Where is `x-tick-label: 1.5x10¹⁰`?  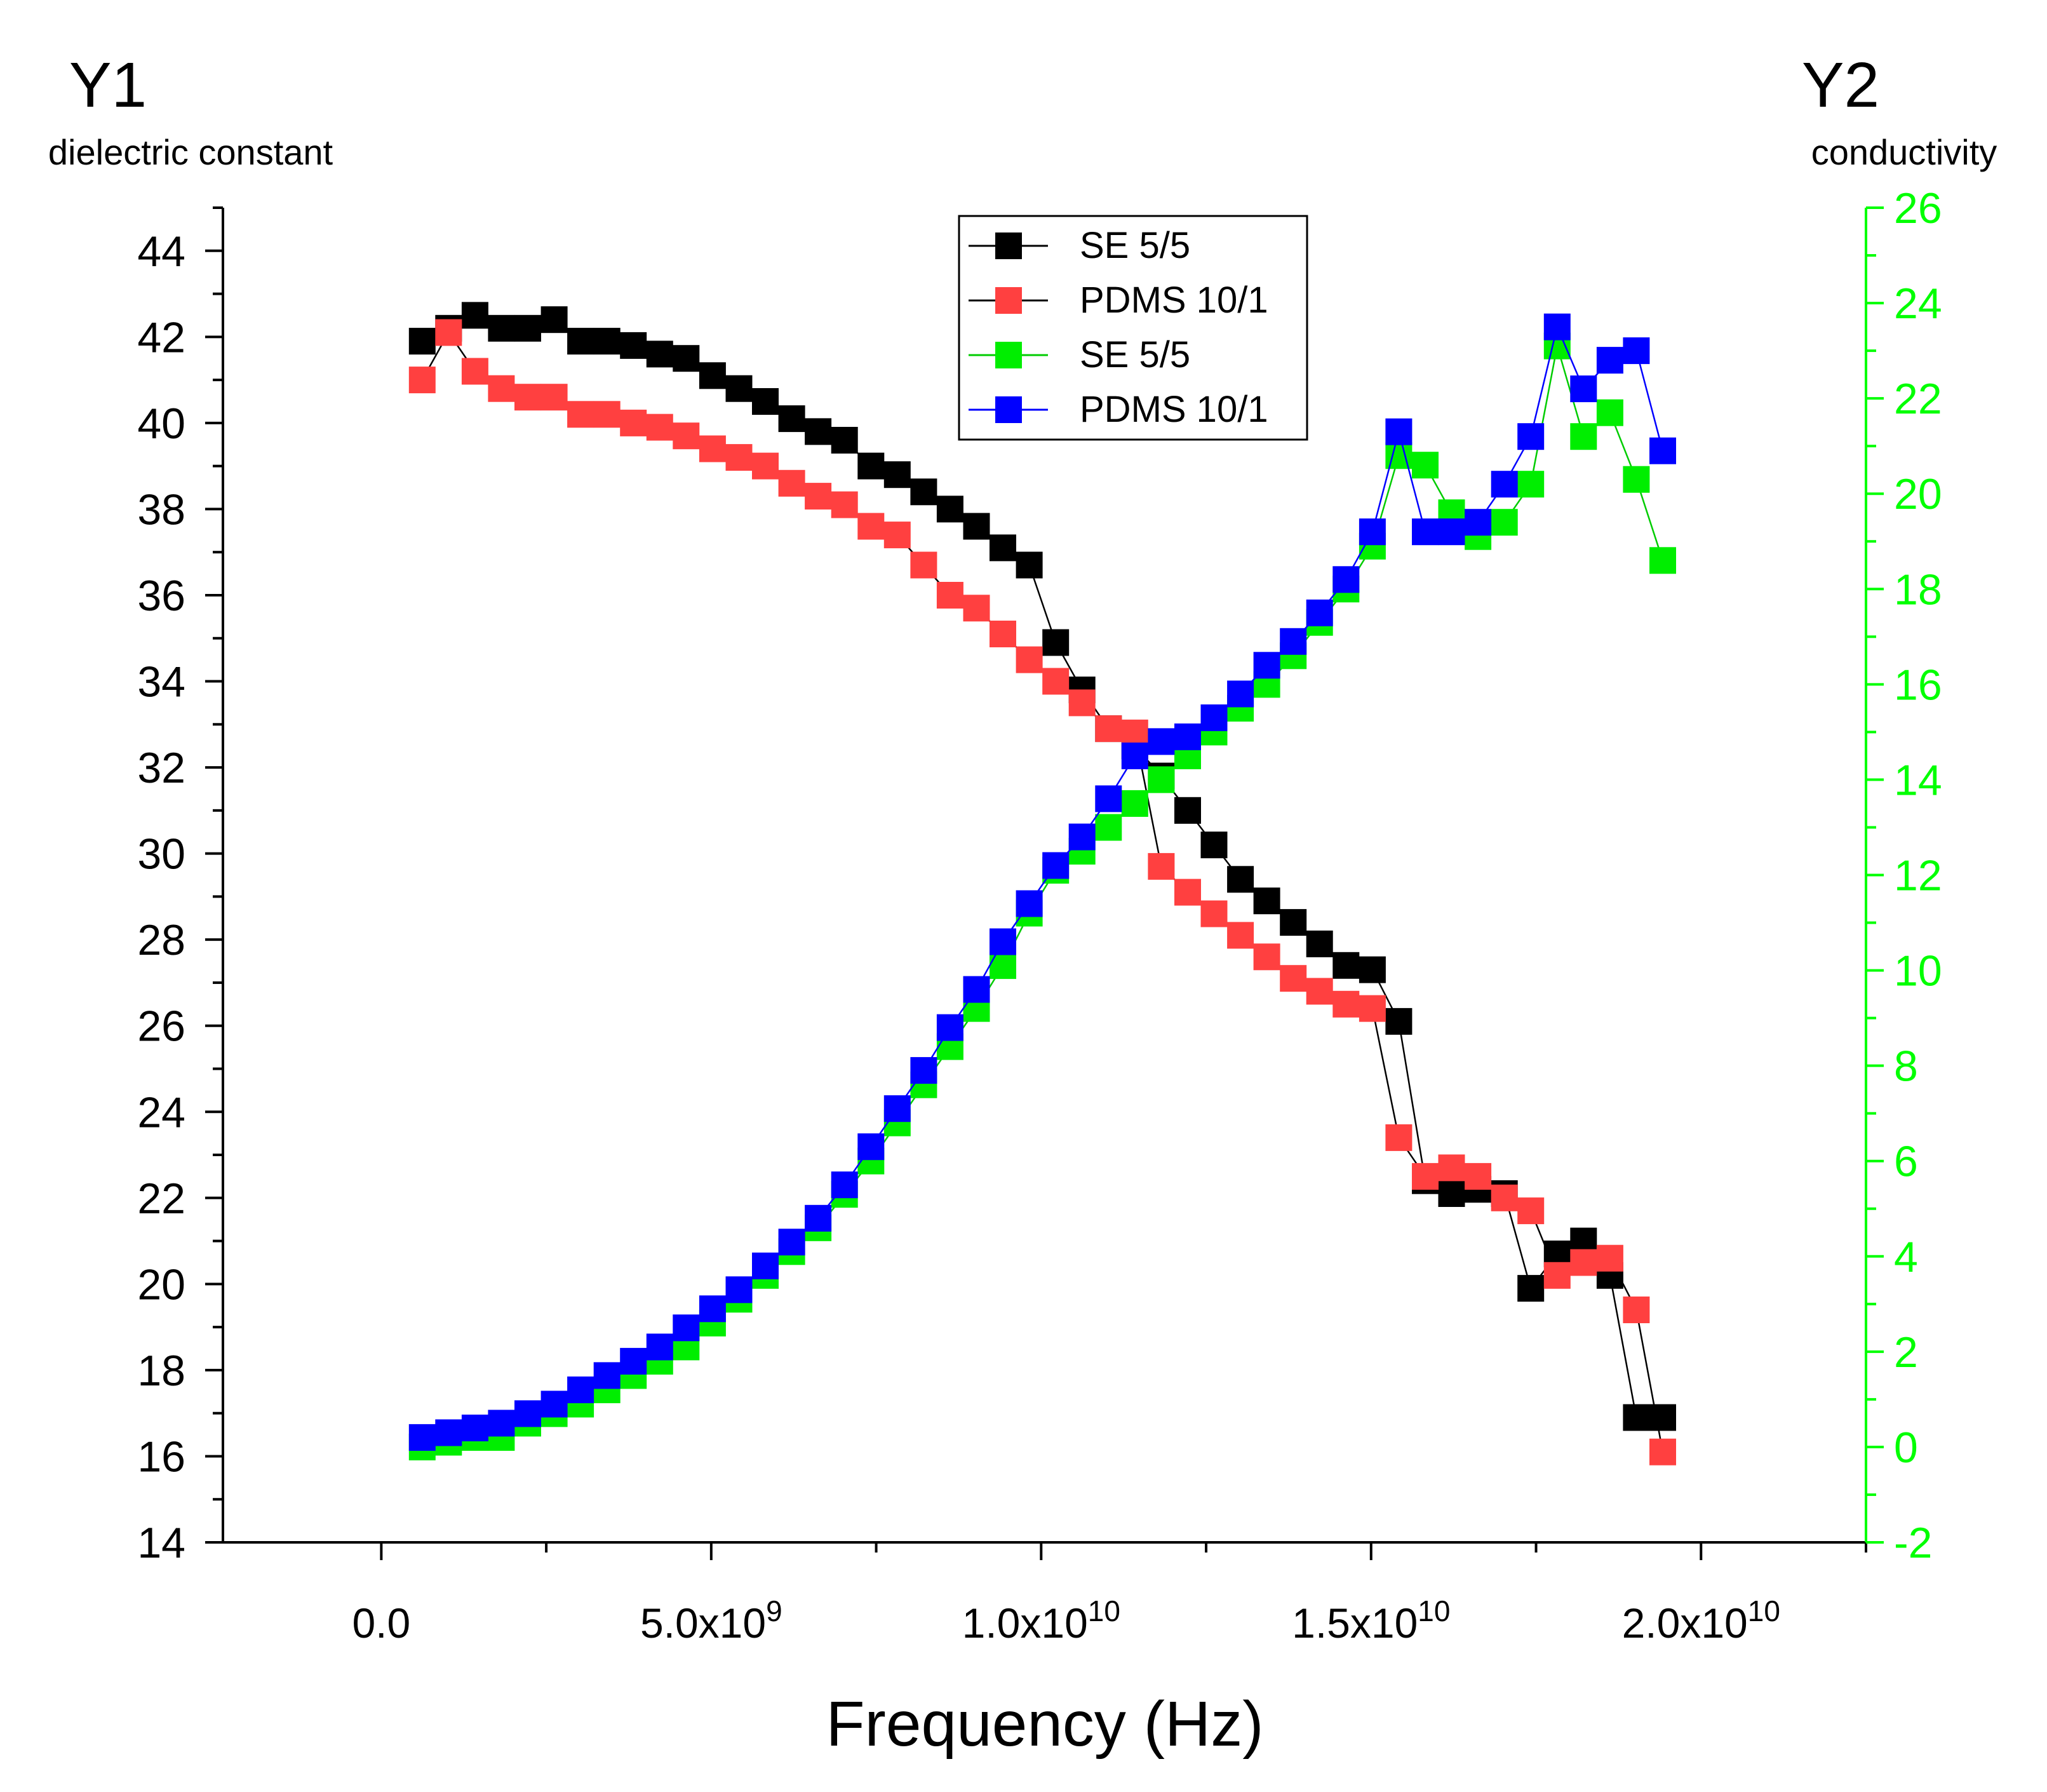 x-tick-label: 1.5x10¹⁰ is located at coordinates (1371, 1620).